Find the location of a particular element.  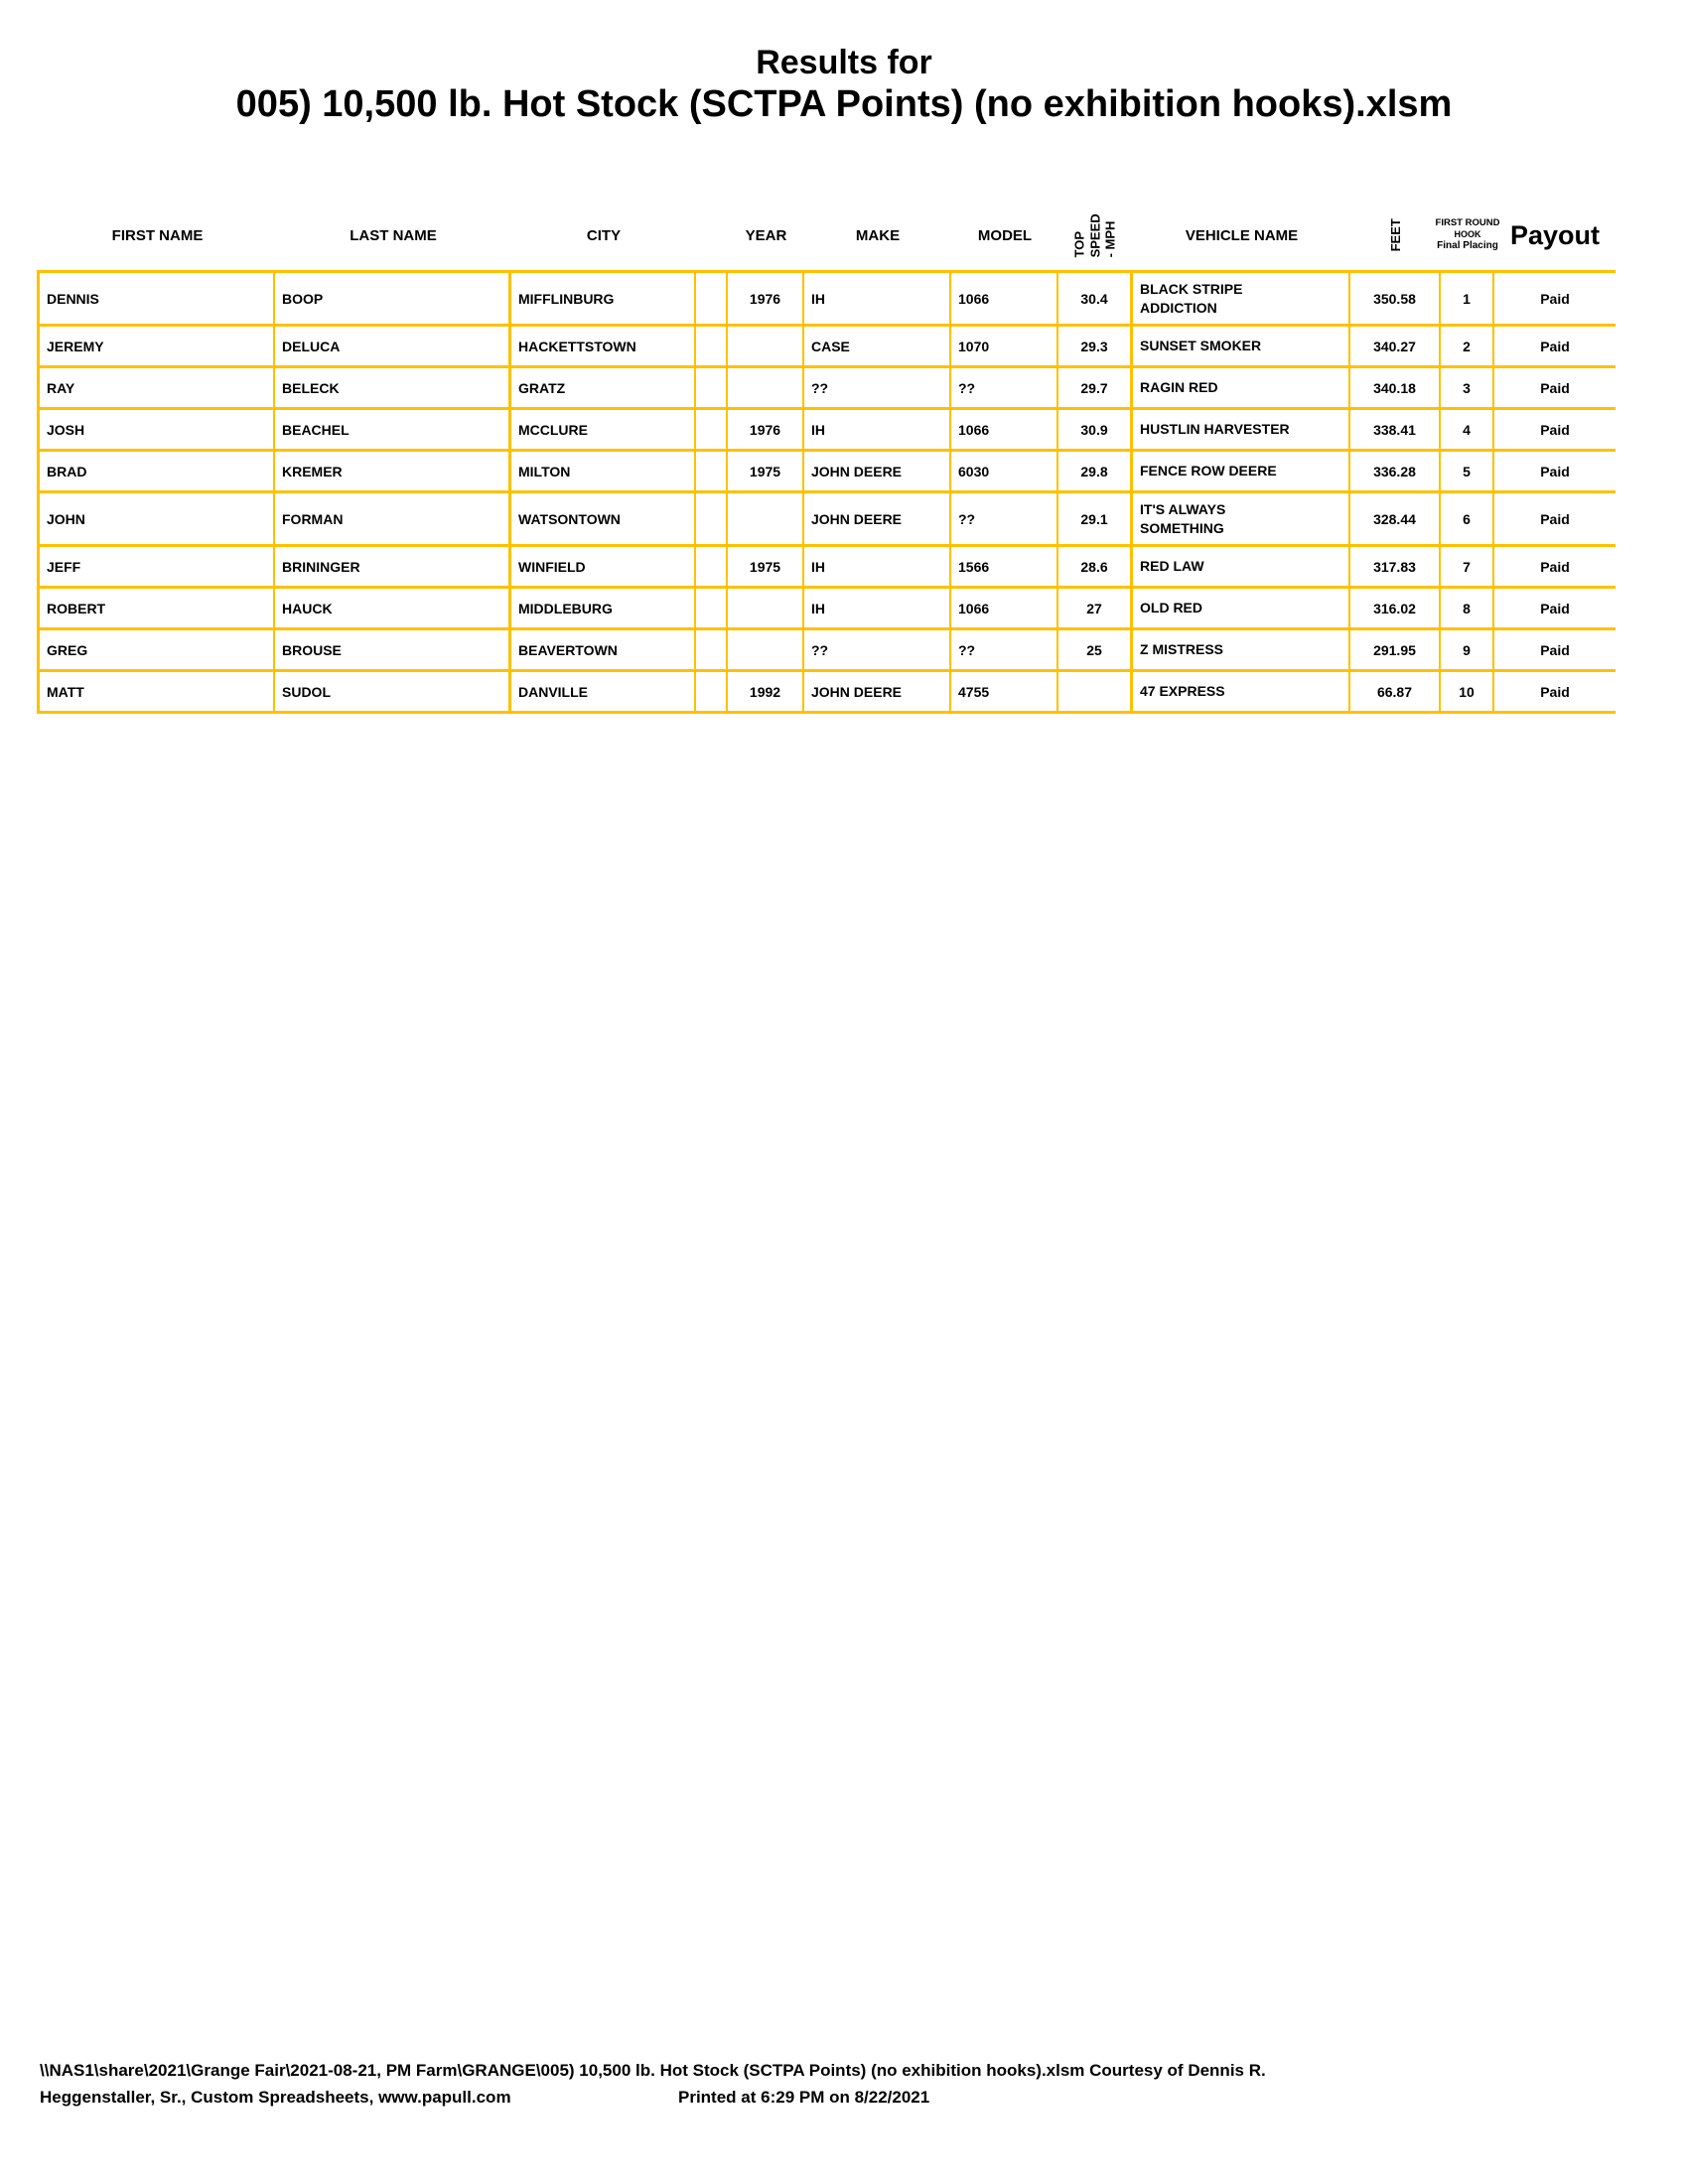

cell-first-round-hook-placing: 2 is located at coordinates (1467, 347).